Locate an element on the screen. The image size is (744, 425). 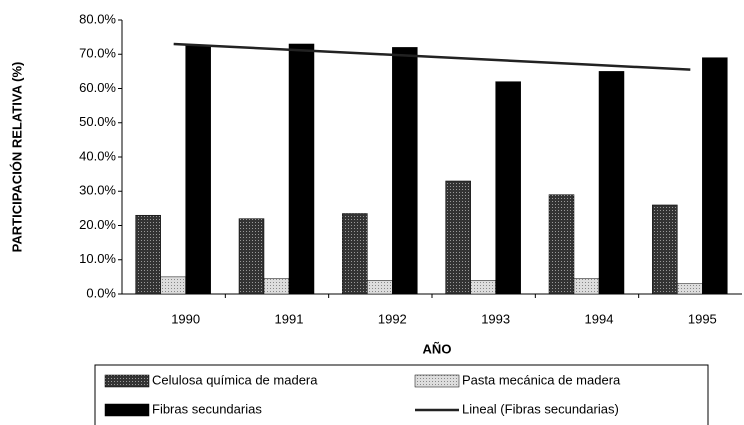
trend-line is located at coordinates (432, 56).